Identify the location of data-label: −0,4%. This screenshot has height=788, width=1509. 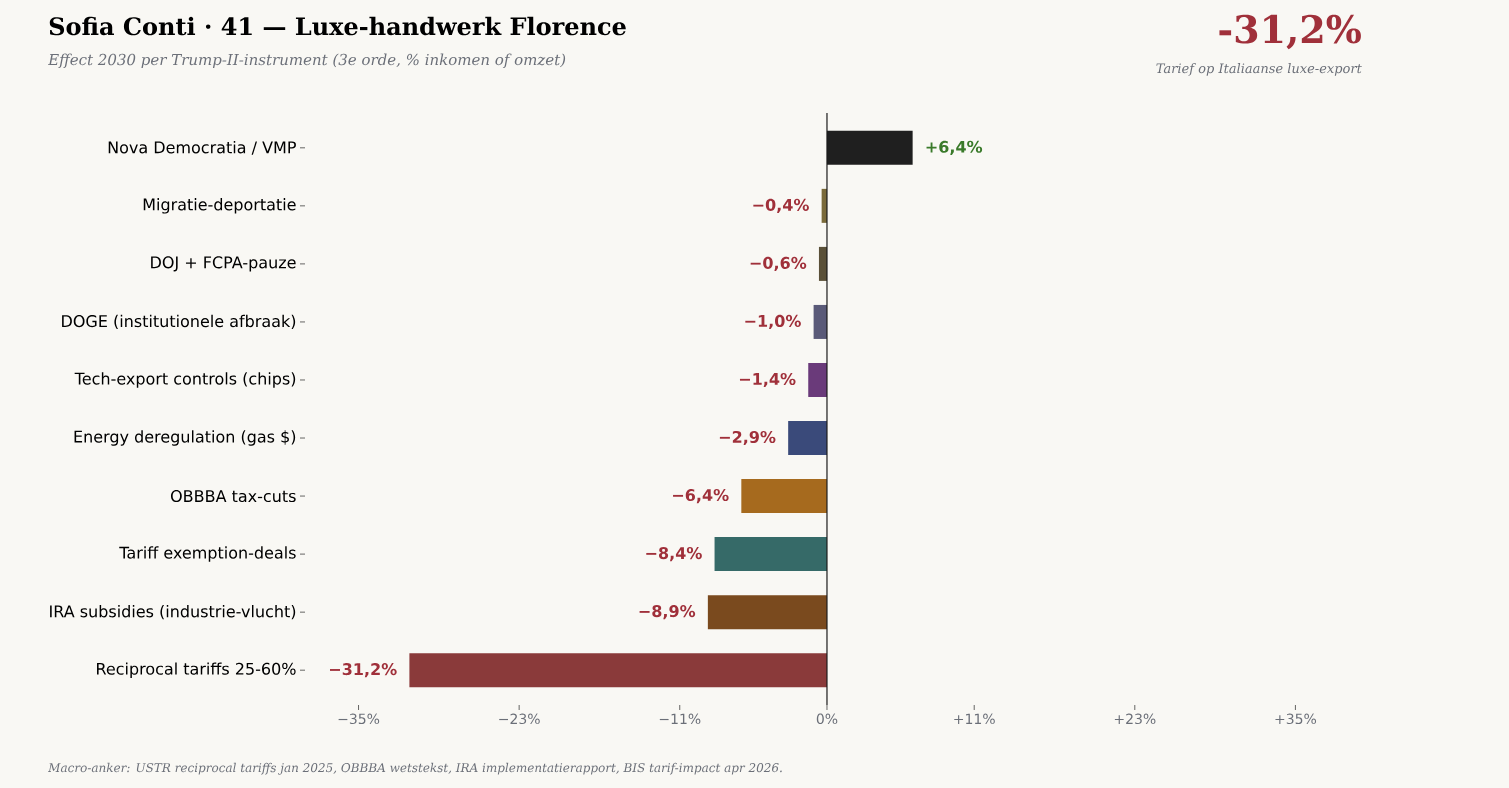
(781, 205).